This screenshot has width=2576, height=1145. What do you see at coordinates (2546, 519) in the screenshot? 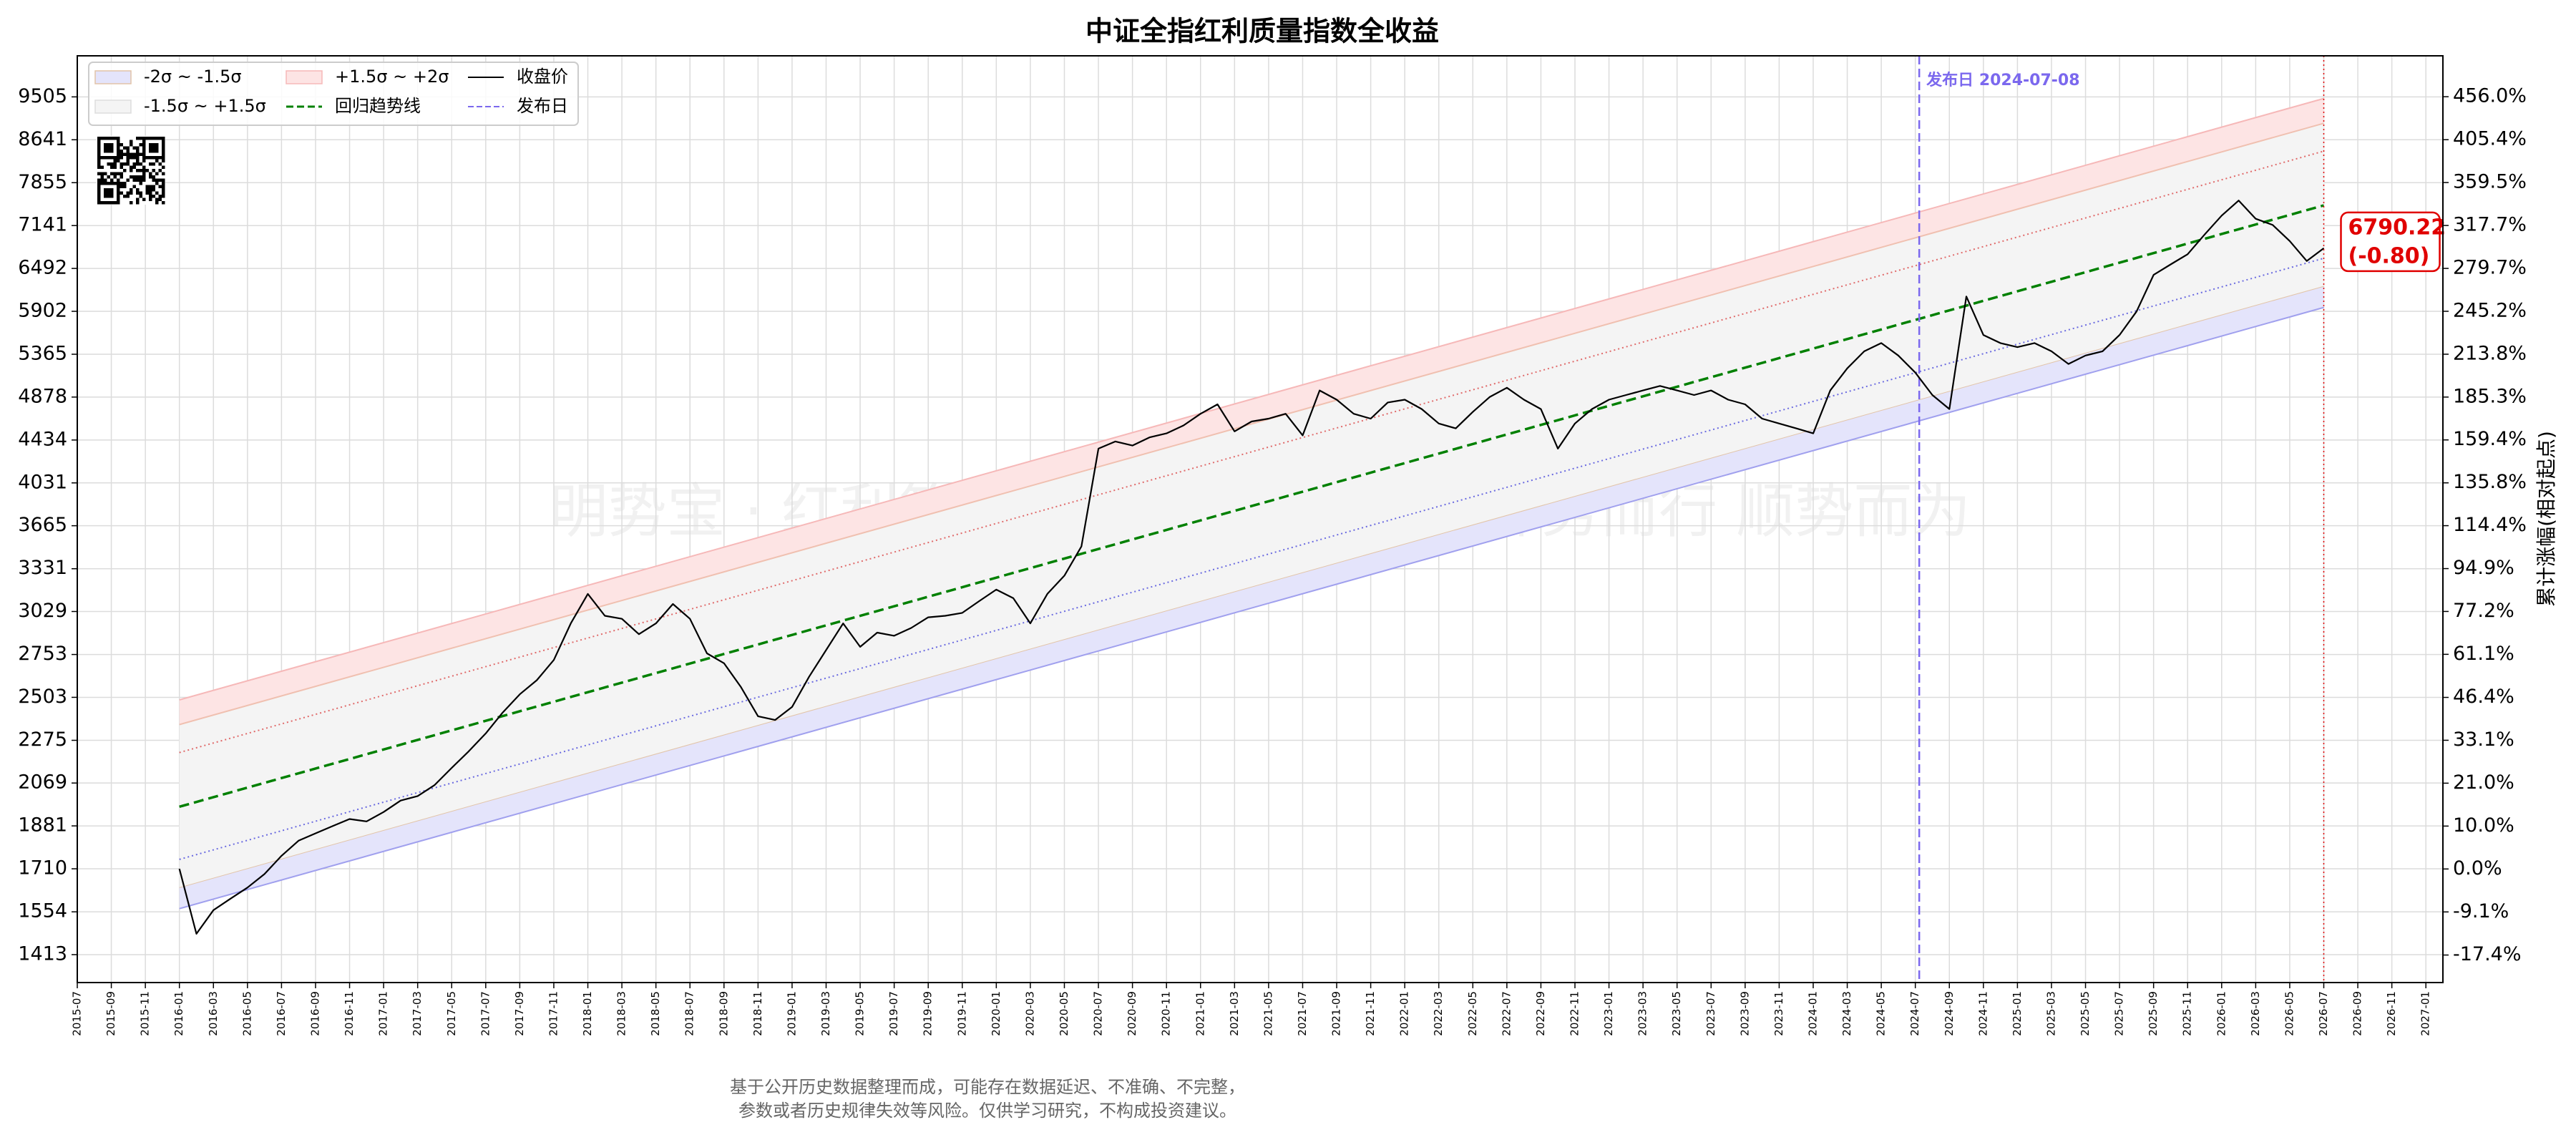
I see `y2-axis-label: 累计涨幅(相对起点)` at bounding box center [2546, 519].